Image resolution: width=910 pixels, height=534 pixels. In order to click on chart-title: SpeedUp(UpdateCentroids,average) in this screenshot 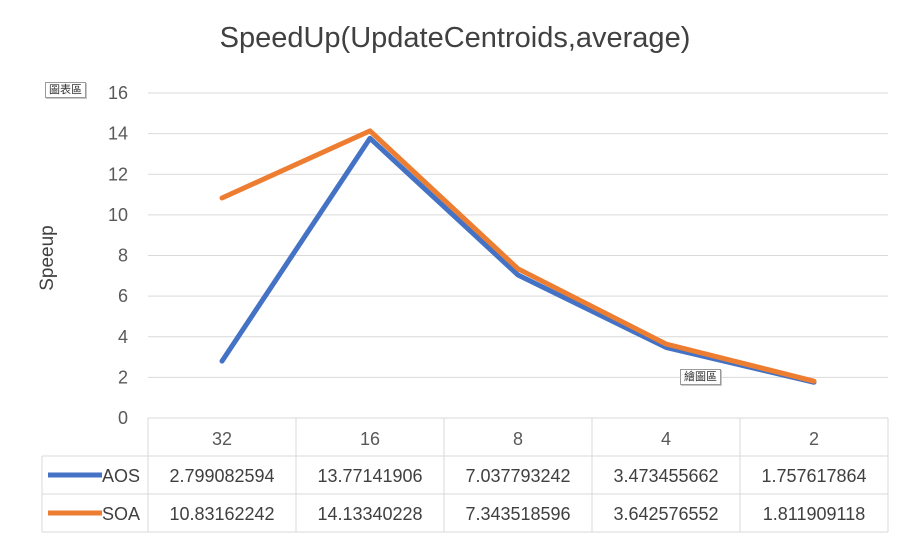, I will do `click(455, 38)`.